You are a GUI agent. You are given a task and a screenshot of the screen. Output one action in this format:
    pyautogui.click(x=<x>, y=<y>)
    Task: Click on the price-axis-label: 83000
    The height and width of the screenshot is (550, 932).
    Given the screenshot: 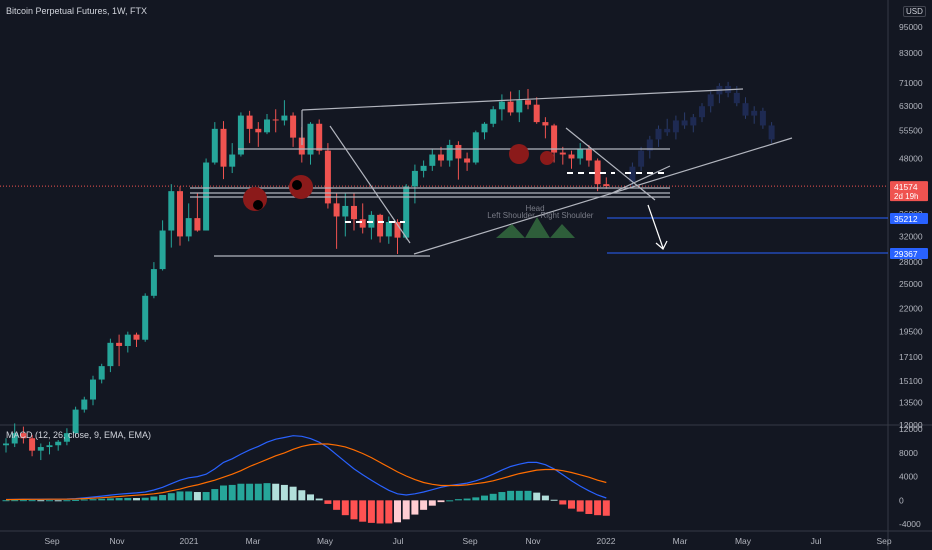 What is the action you would take?
    pyautogui.click(x=911, y=53)
    